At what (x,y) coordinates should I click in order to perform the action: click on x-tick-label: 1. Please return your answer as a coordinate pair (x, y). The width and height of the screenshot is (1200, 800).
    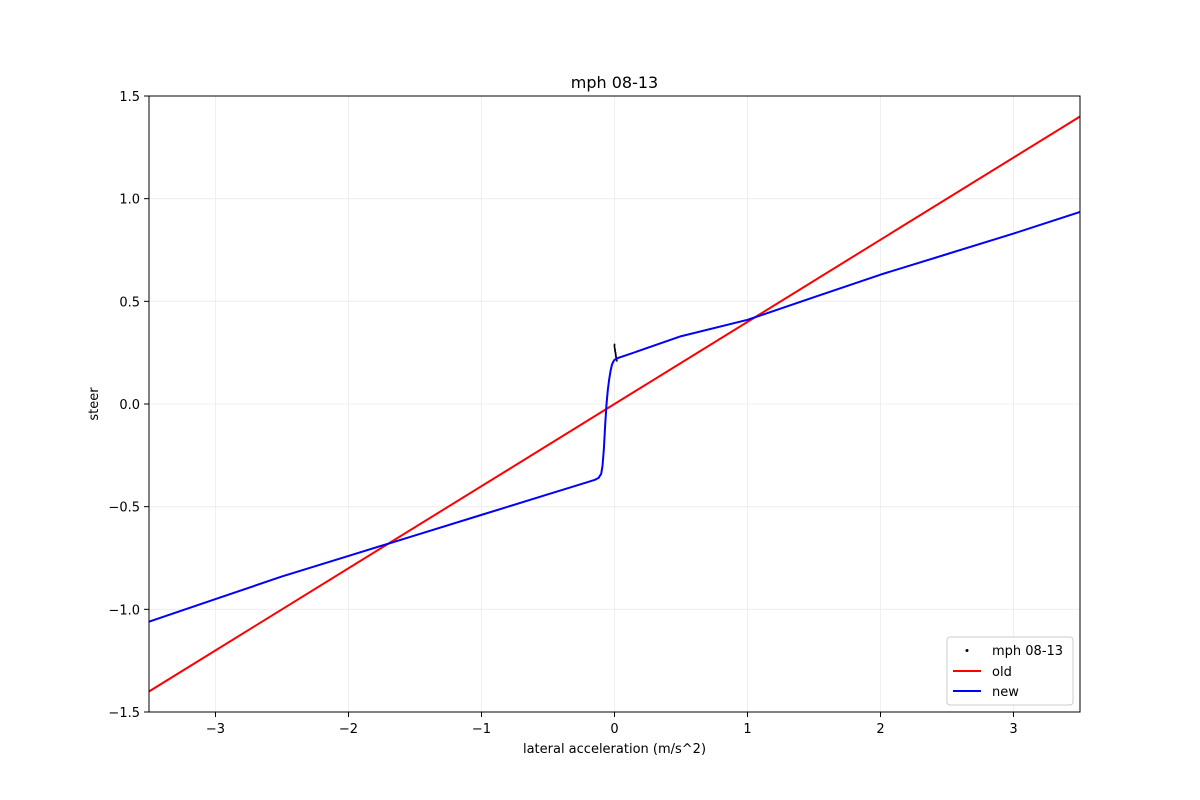
    Looking at the image, I should click on (747, 729).